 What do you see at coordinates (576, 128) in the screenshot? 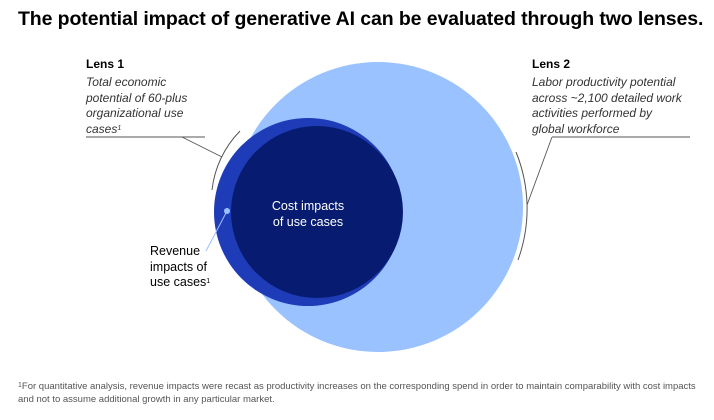
I see `lens2-desc-line: global workforce` at bounding box center [576, 128].